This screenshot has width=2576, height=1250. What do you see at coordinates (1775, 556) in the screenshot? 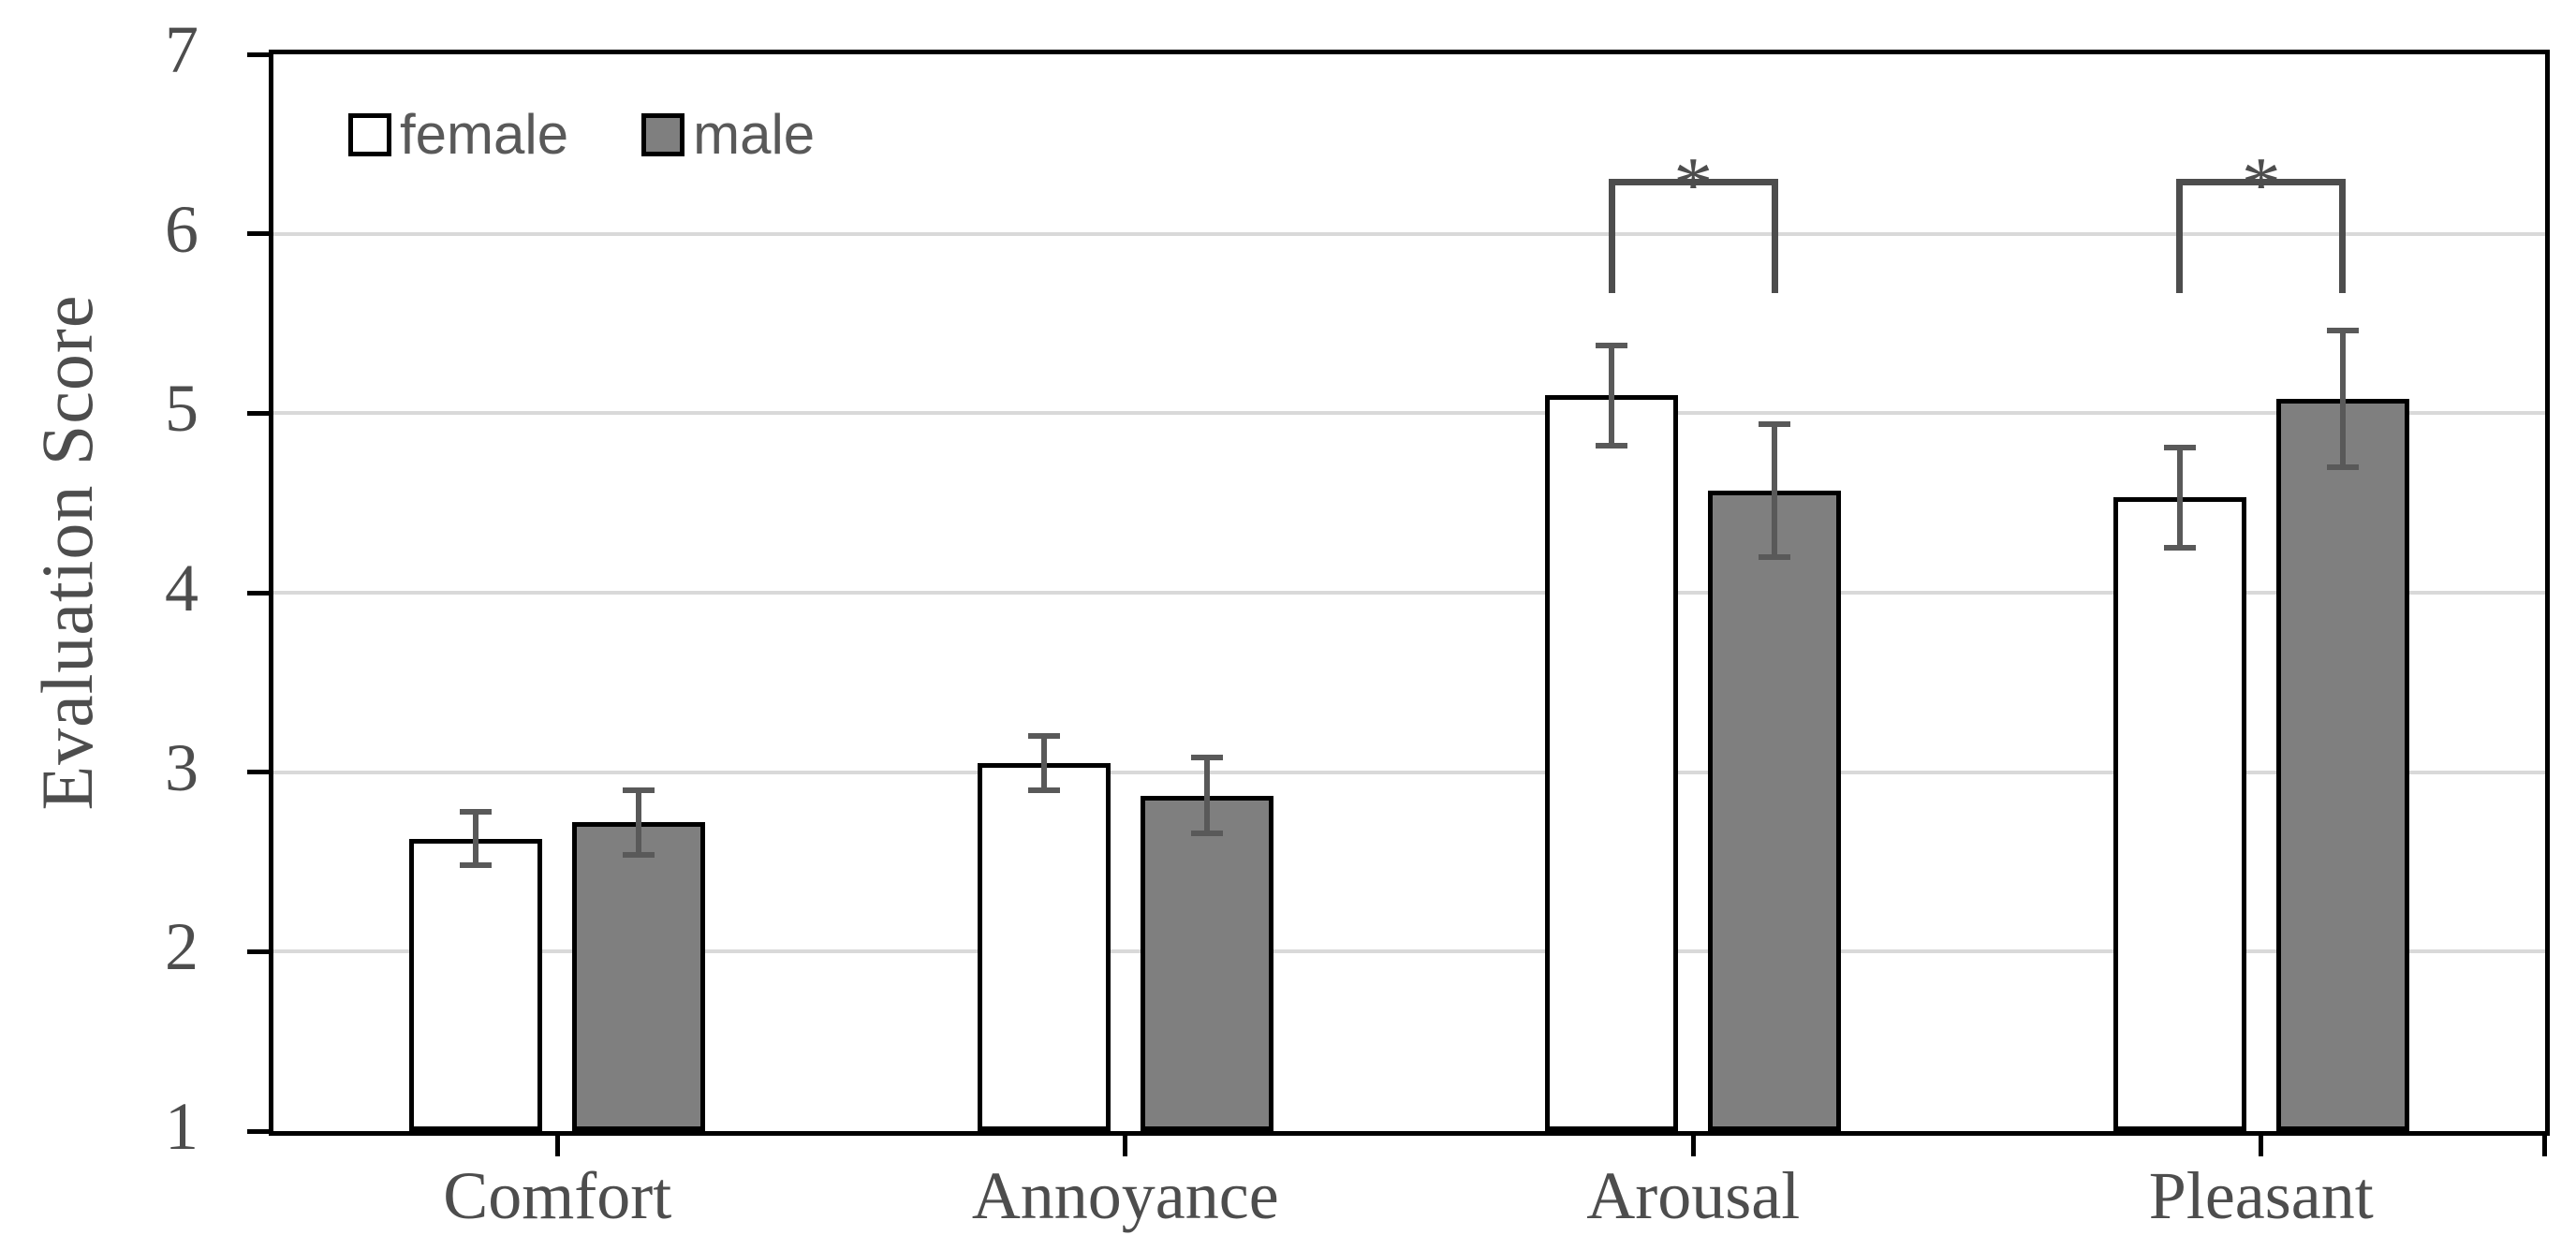
I see `error-cap-bottom-arousal-male` at bounding box center [1775, 556].